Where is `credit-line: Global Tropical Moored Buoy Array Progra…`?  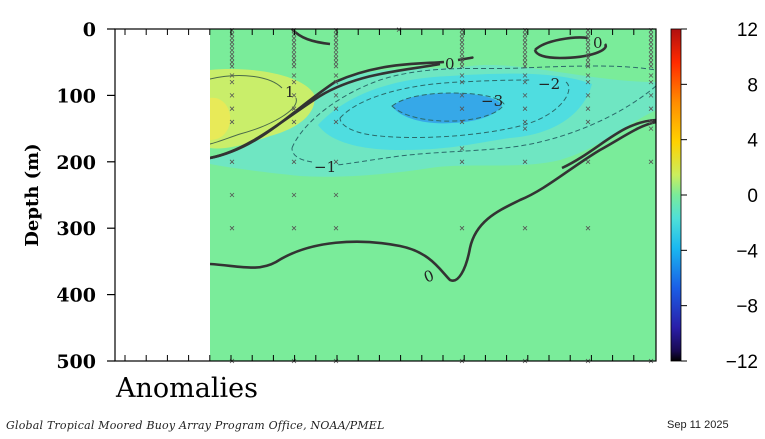 credit-line: Global Tropical Moored Buoy Array Progra… is located at coordinates (195, 425).